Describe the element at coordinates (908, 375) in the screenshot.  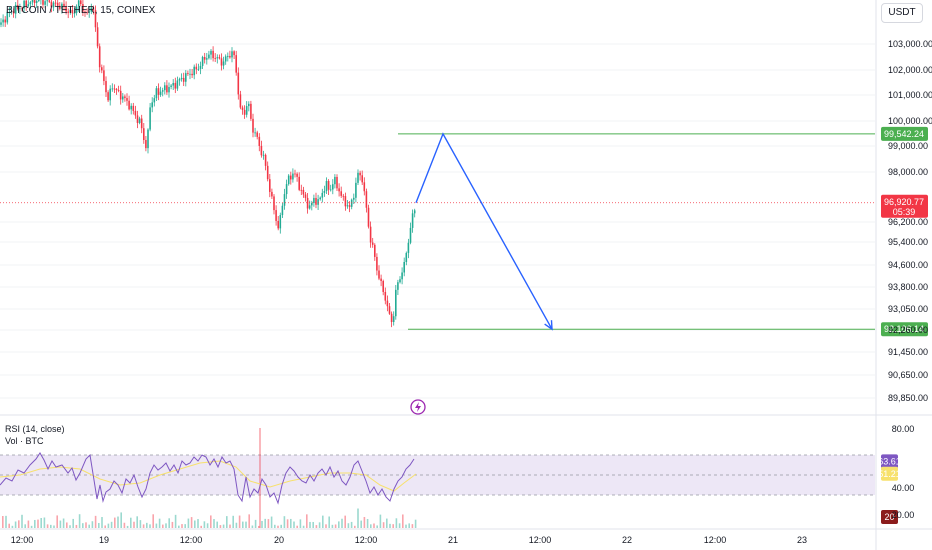
I see `price-tick-label: 90,650.00` at that location.